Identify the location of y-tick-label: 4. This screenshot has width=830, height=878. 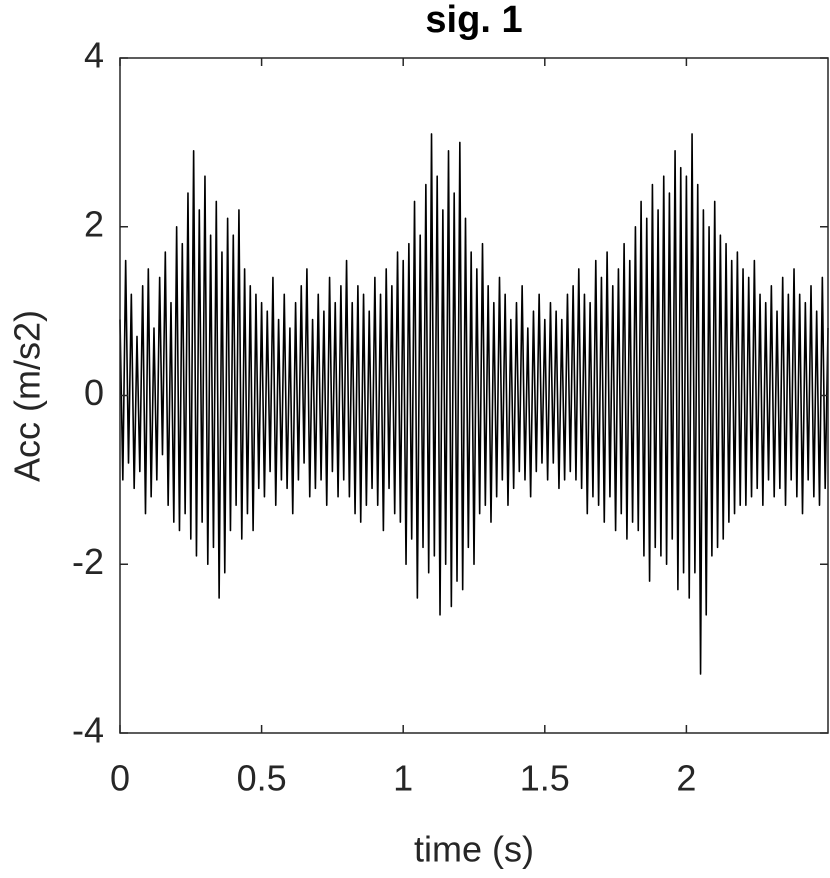
(94, 55).